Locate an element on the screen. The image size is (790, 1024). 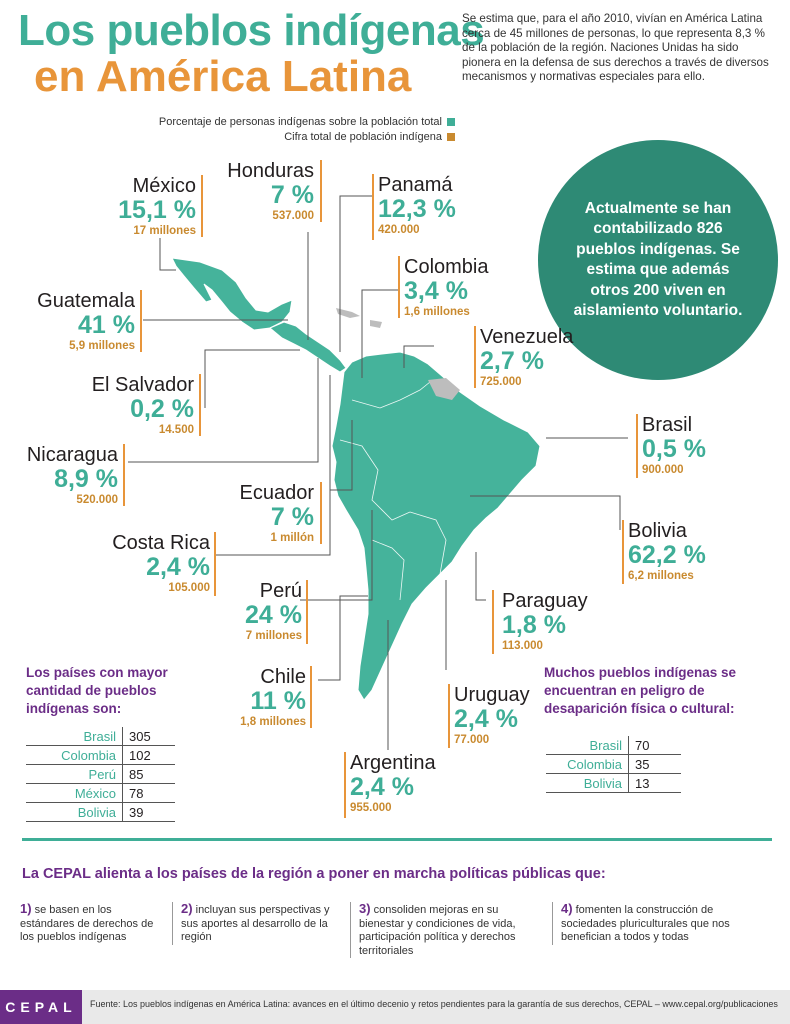
policy-number: 4) is located at coordinates (567, 908).